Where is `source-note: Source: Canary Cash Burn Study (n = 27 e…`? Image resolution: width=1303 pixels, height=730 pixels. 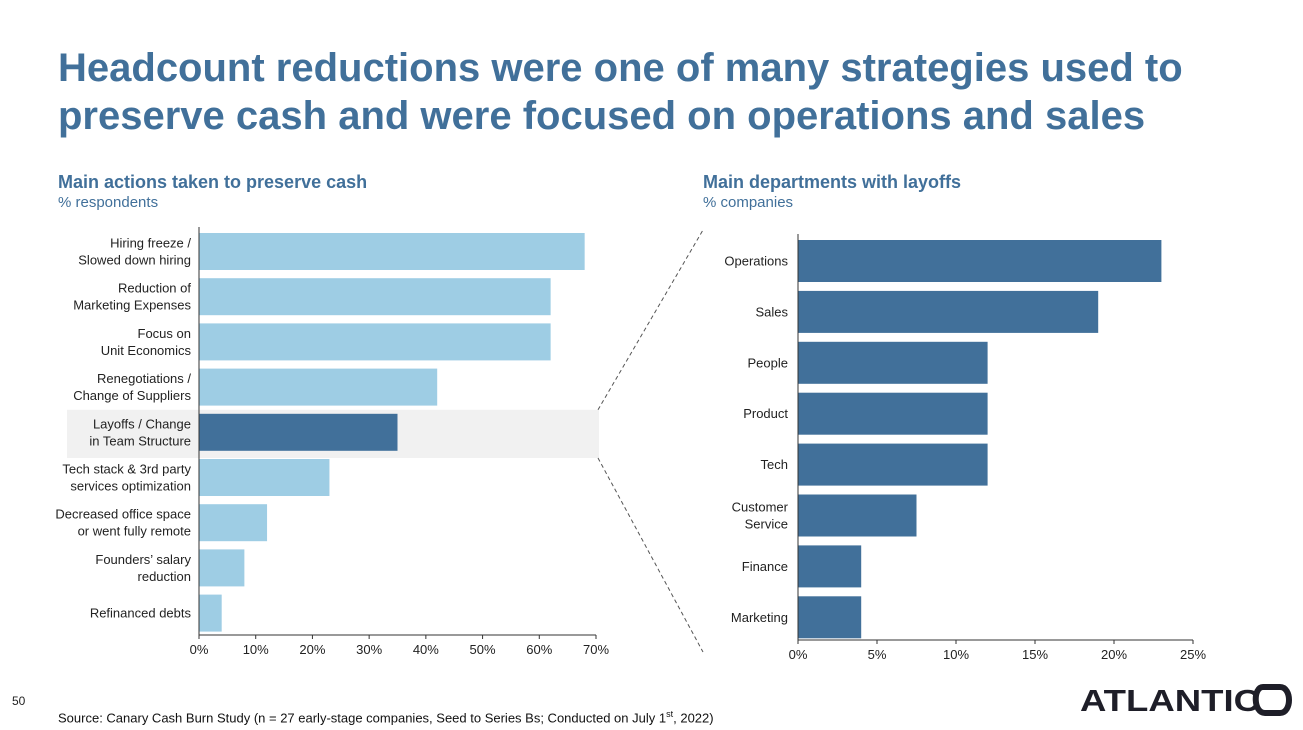 source-note: Source: Canary Cash Burn Study (n = 27 e… is located at coordinates (386, 717).